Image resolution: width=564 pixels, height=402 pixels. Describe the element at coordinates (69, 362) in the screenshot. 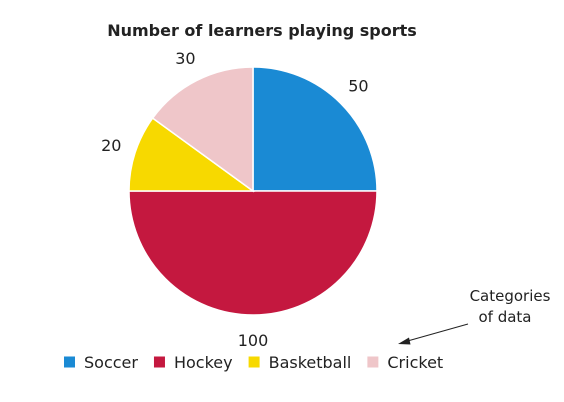

I see `legend-swatch-soccer` at that location.